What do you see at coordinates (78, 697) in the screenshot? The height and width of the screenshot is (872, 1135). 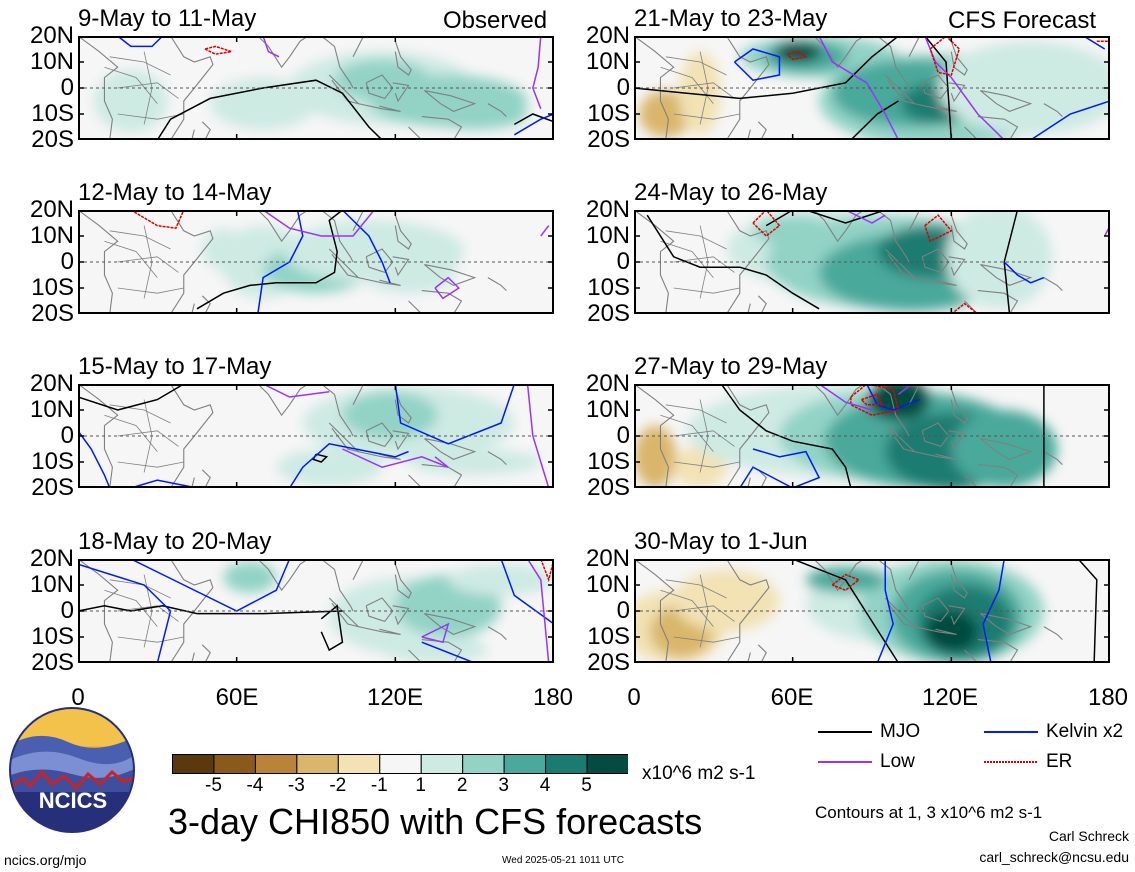 I see `x-tick-label: 0` at bounding box center [78, 697].